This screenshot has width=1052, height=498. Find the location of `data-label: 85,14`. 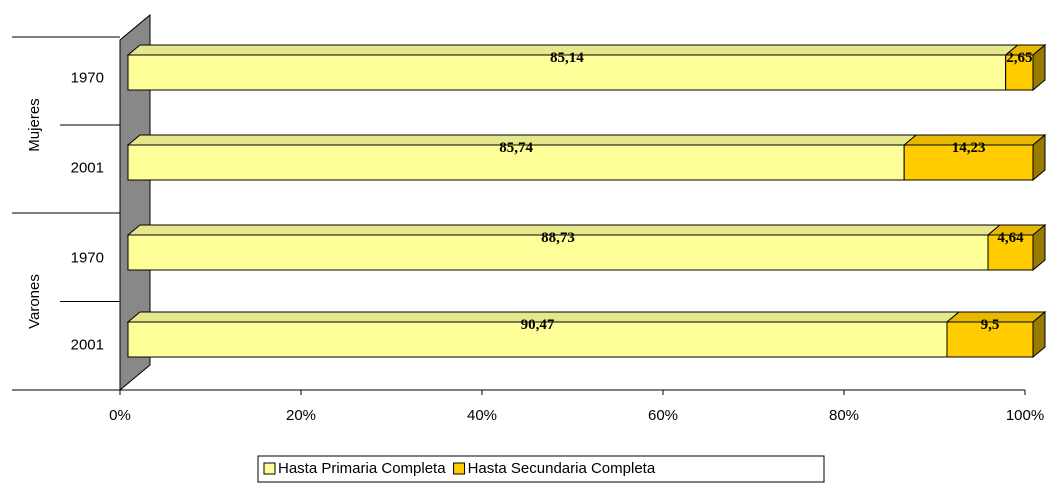

data-label: 85,14 is located at coordinates (567, 58).